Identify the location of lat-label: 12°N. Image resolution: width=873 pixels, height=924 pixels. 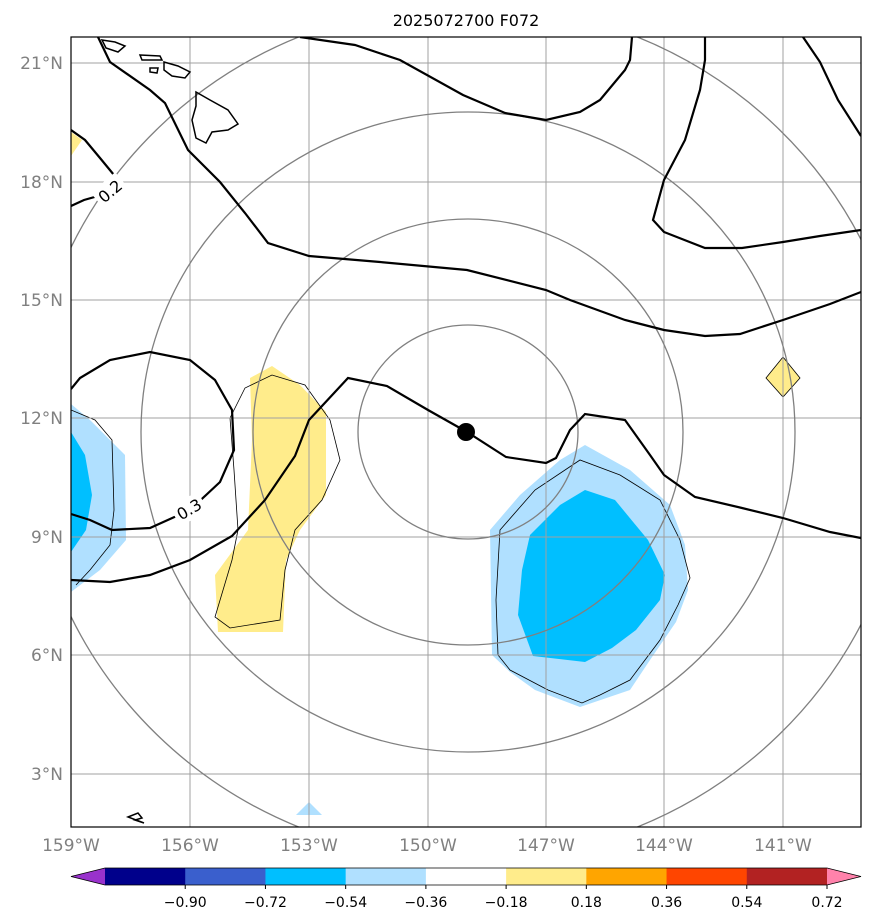
(41, 419).